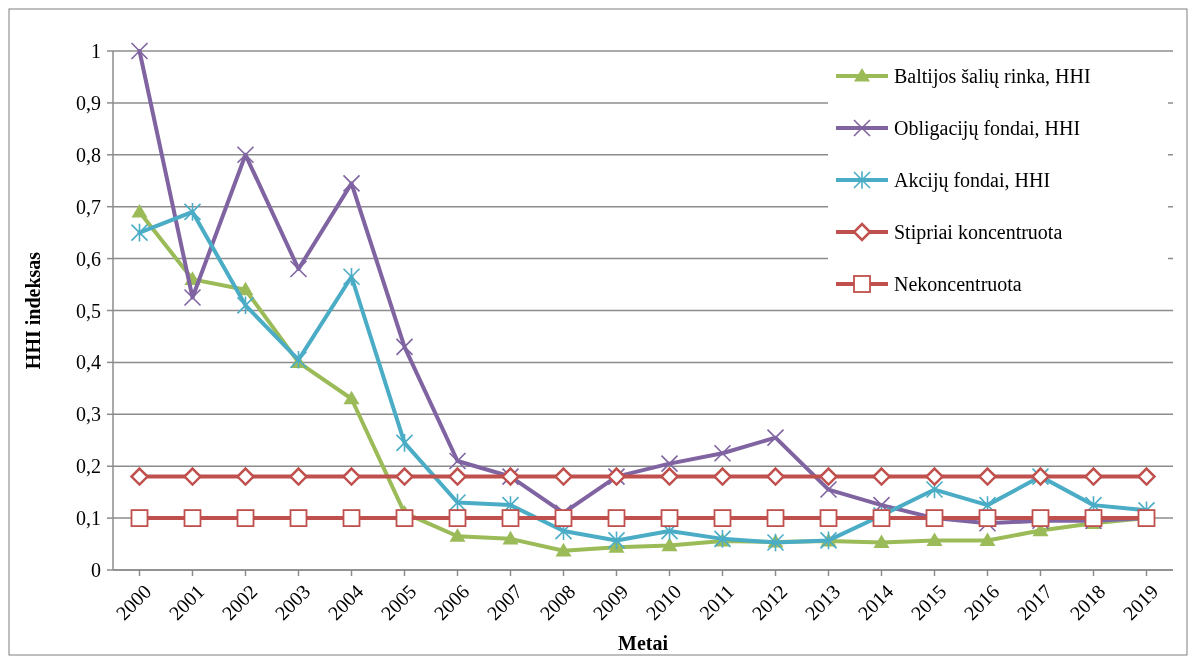 This screenshot has height=664, width=1197. I want to click on legend-label: Akcijų fondai, HHI, so click(972, 180).